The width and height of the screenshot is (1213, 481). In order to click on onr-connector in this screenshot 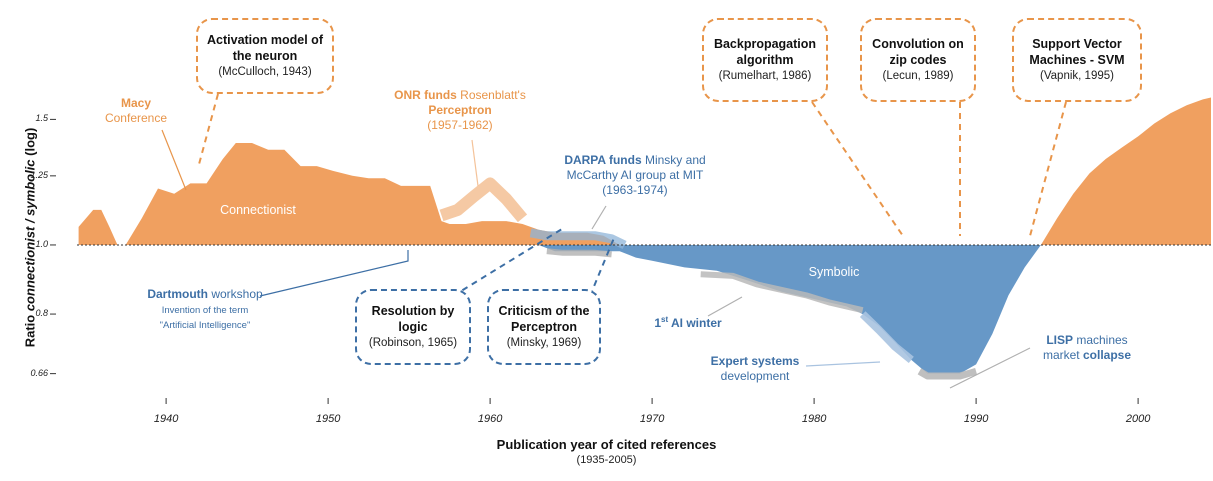, I will do `click(475, 163)`.